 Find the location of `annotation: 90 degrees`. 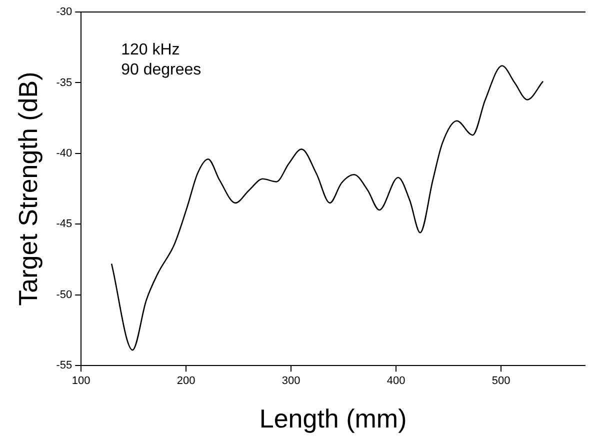

annotation: 90 degrees is located at coordinates (161, 69).